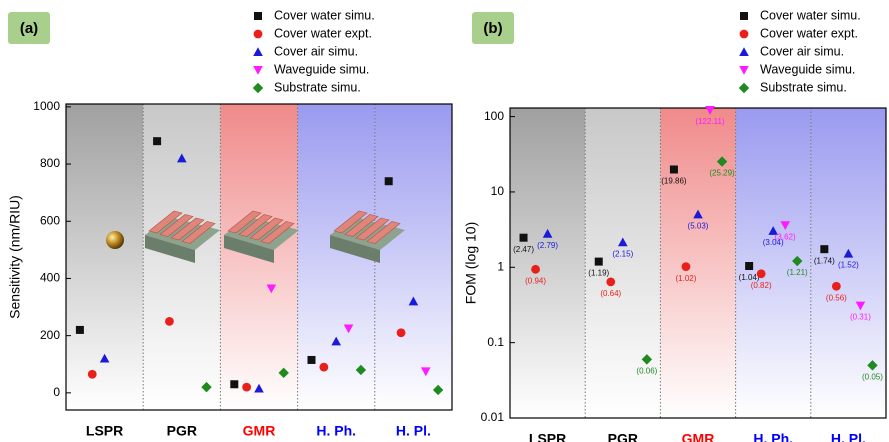 This screenshot has width=889, height=442. I want to click on value-label: (0.05), so click(872, 376).